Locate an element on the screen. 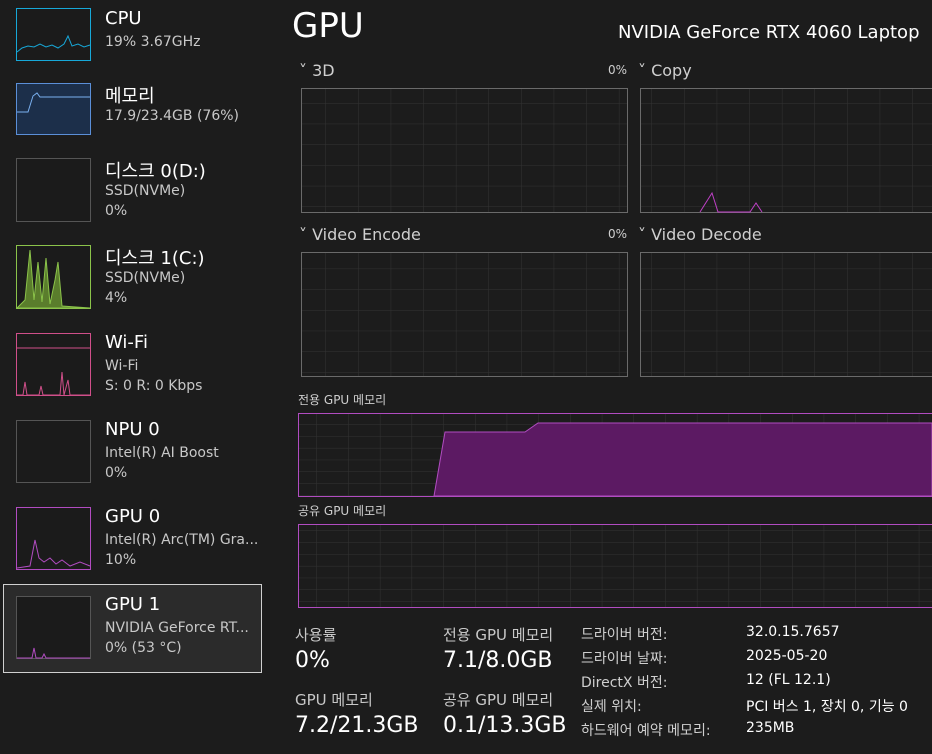 Image resolution: width=932 pixels, height=754 pixels. graph-label: ˅ Copy is located at coordinates (665, 70).